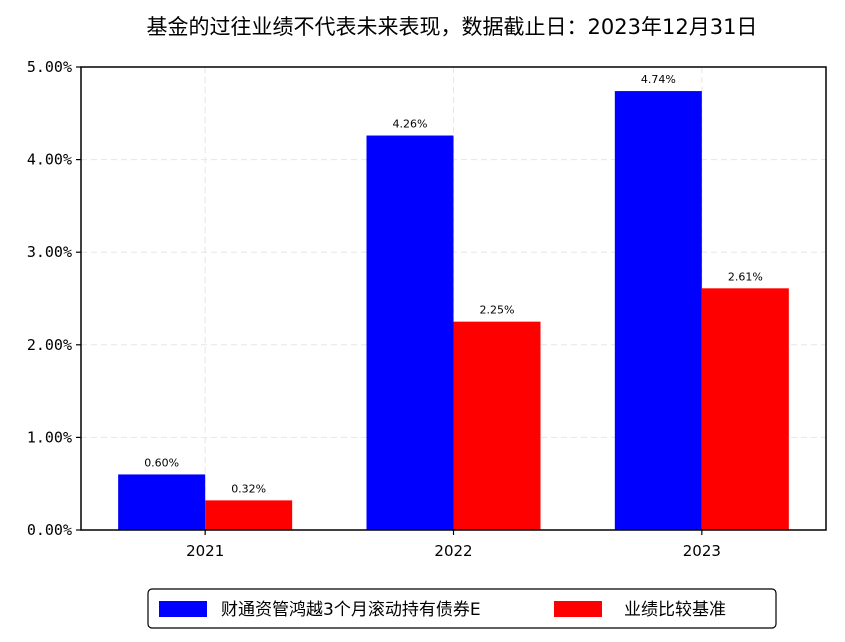  Describe the element at coordinates (49, 67) in the screenshot. I see `y-tick-label: 5.00%` at that location.